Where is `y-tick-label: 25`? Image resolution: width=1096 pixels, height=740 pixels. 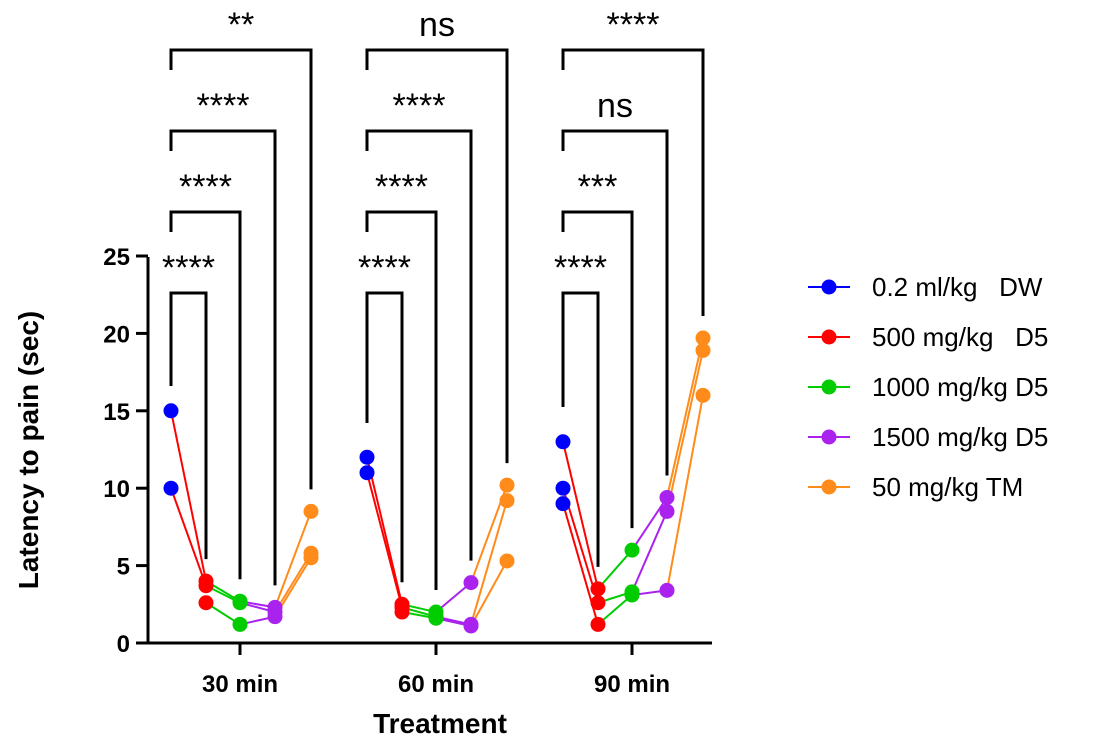 y-tick-label: 25 is located at coordinates (116, 257).